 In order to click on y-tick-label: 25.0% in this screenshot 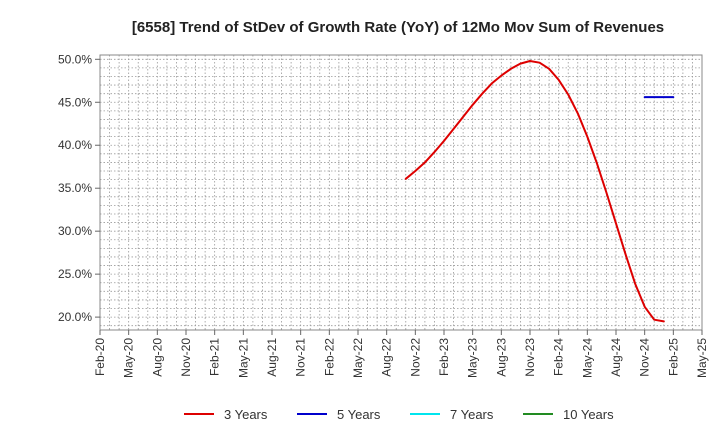, I will do `click(75, 274)`.